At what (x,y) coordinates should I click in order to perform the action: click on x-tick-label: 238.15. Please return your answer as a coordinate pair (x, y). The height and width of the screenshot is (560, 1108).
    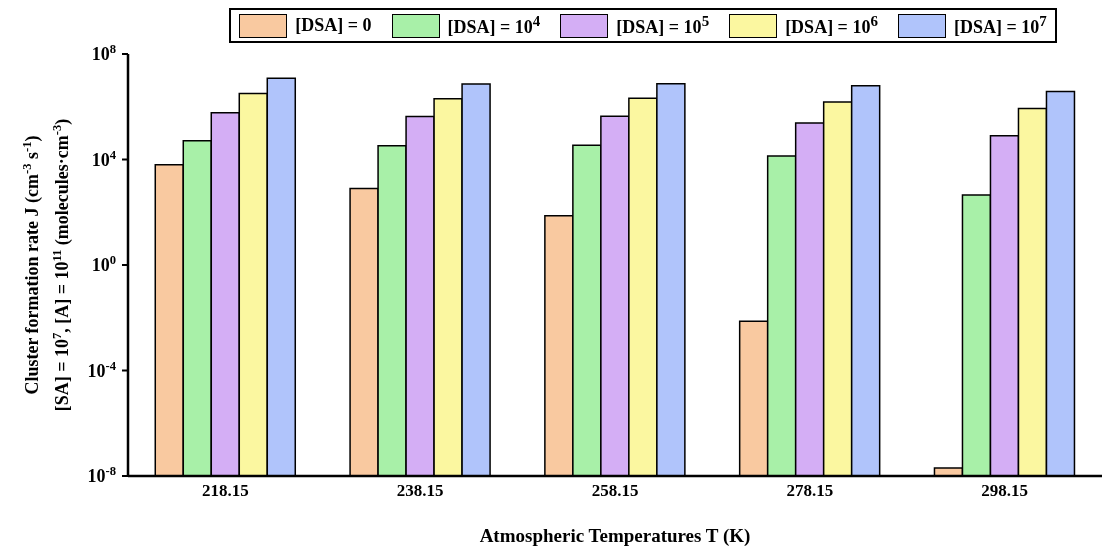
    Looking at the image, I should click on (420, 491).